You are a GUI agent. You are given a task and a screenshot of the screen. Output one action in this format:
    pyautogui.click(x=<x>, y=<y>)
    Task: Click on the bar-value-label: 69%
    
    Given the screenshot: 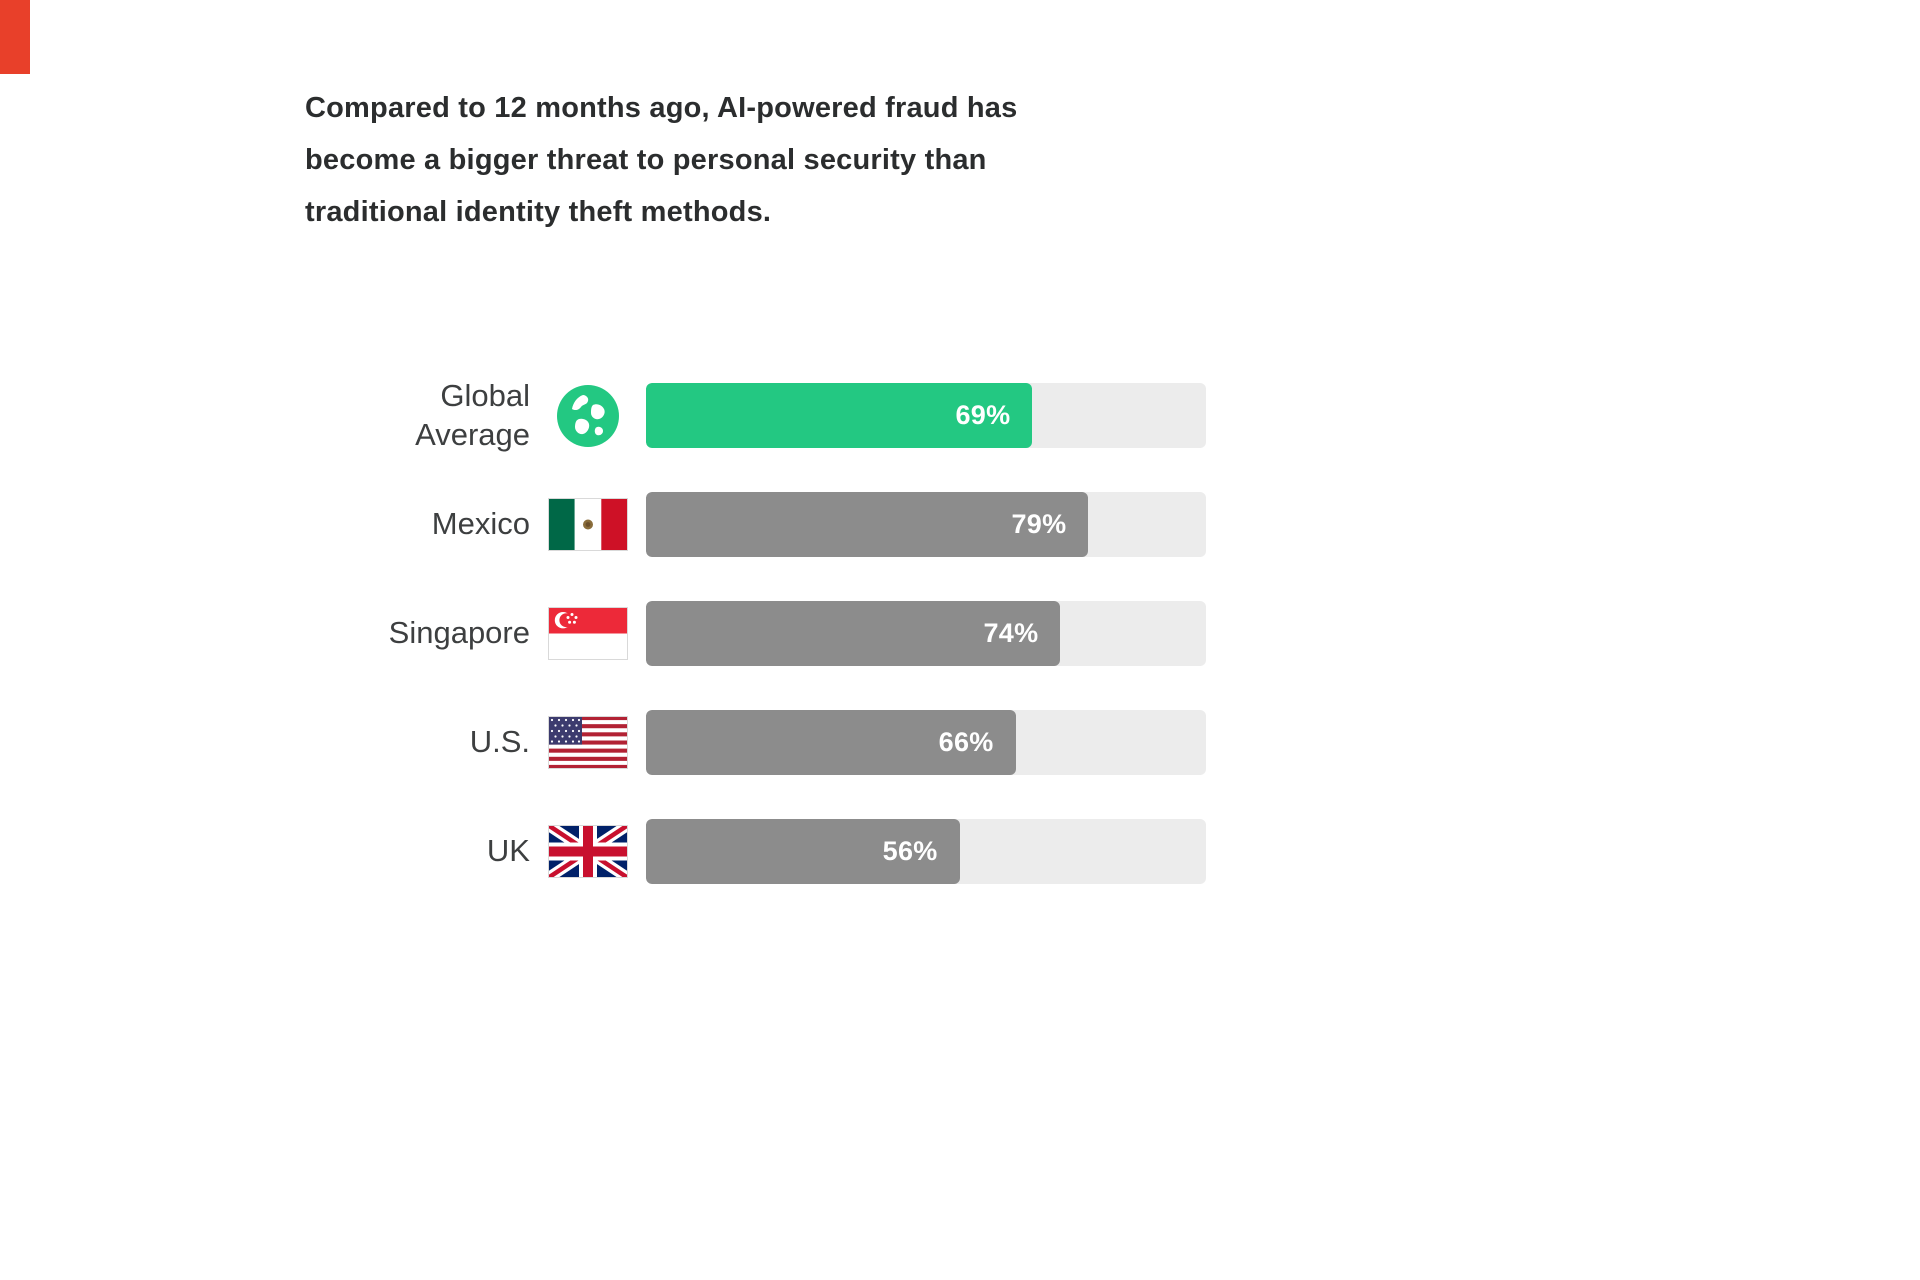 What is the action you would take?
    pyautogui.click(x=983, y=415)
    